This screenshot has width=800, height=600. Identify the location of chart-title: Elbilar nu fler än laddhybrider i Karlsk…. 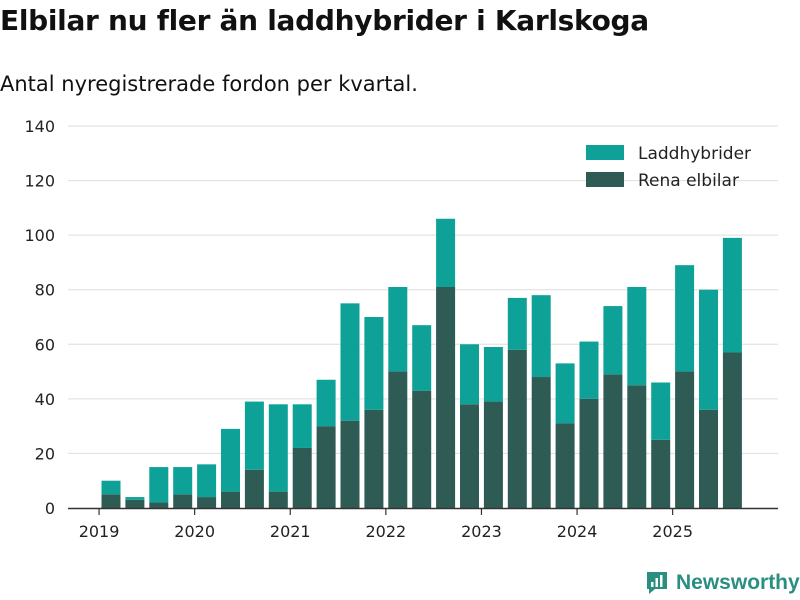
(324, 20).